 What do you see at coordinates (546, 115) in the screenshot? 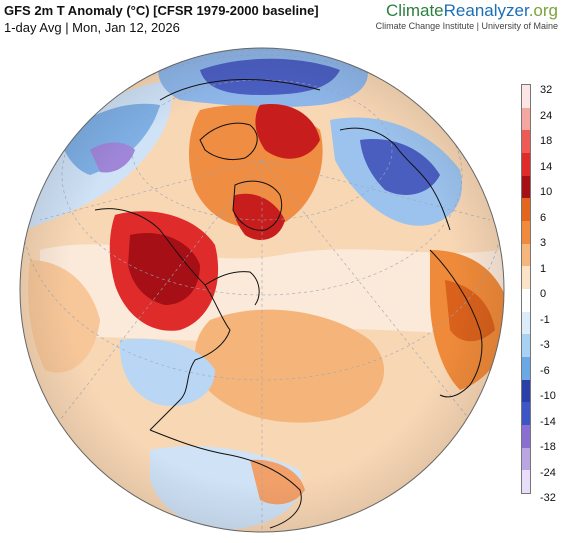
I see `legend-tick-label: 24` at bounding box center [546, 115].